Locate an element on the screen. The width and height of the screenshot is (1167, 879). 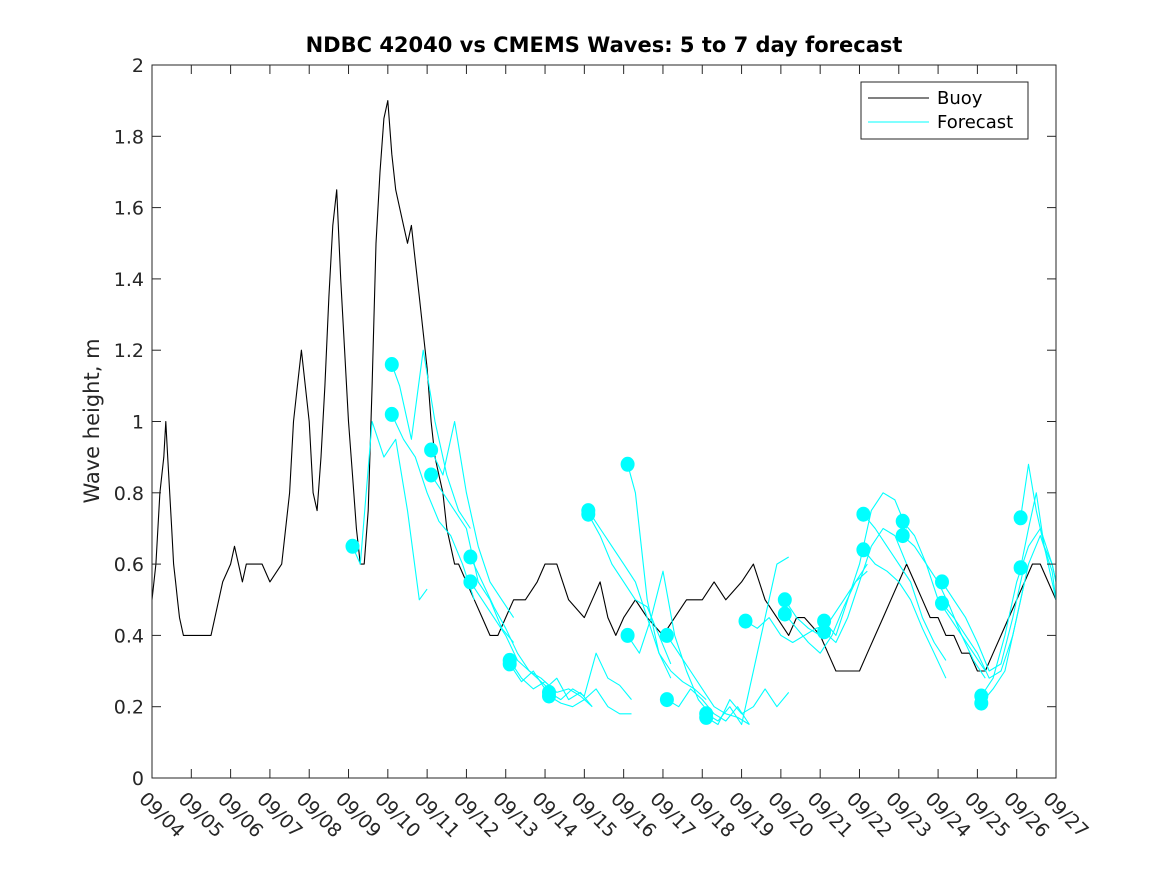
y-tick-label: 1.6 is located at coordinates (129, 209).